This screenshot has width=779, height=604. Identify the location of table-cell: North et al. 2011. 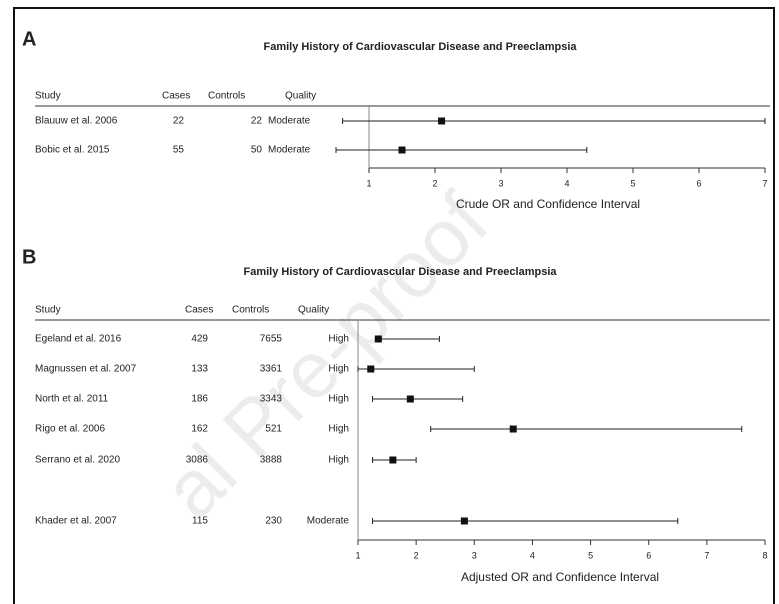
(72, 399).